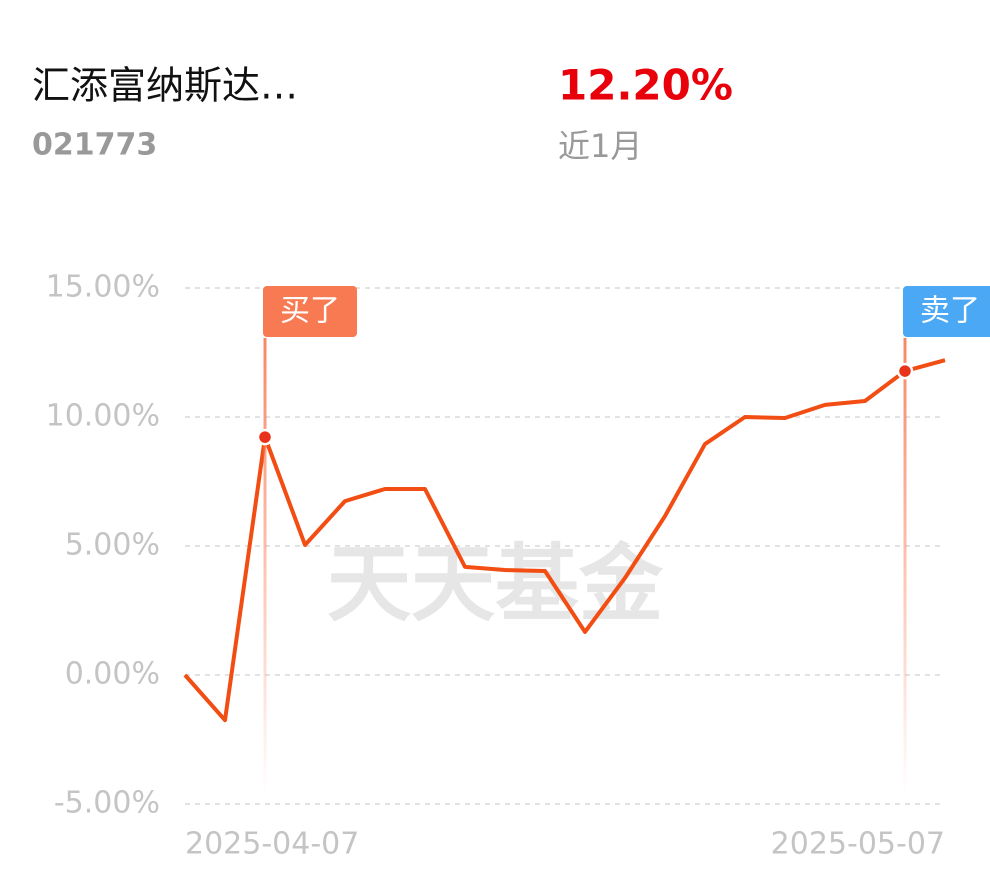 The width and height of the screenshot is (990, 878). What do you see at coordinates (107, 803) in the screenshot?
I see `y-tick-label: -5.00%` at bounding box center [107, 803].